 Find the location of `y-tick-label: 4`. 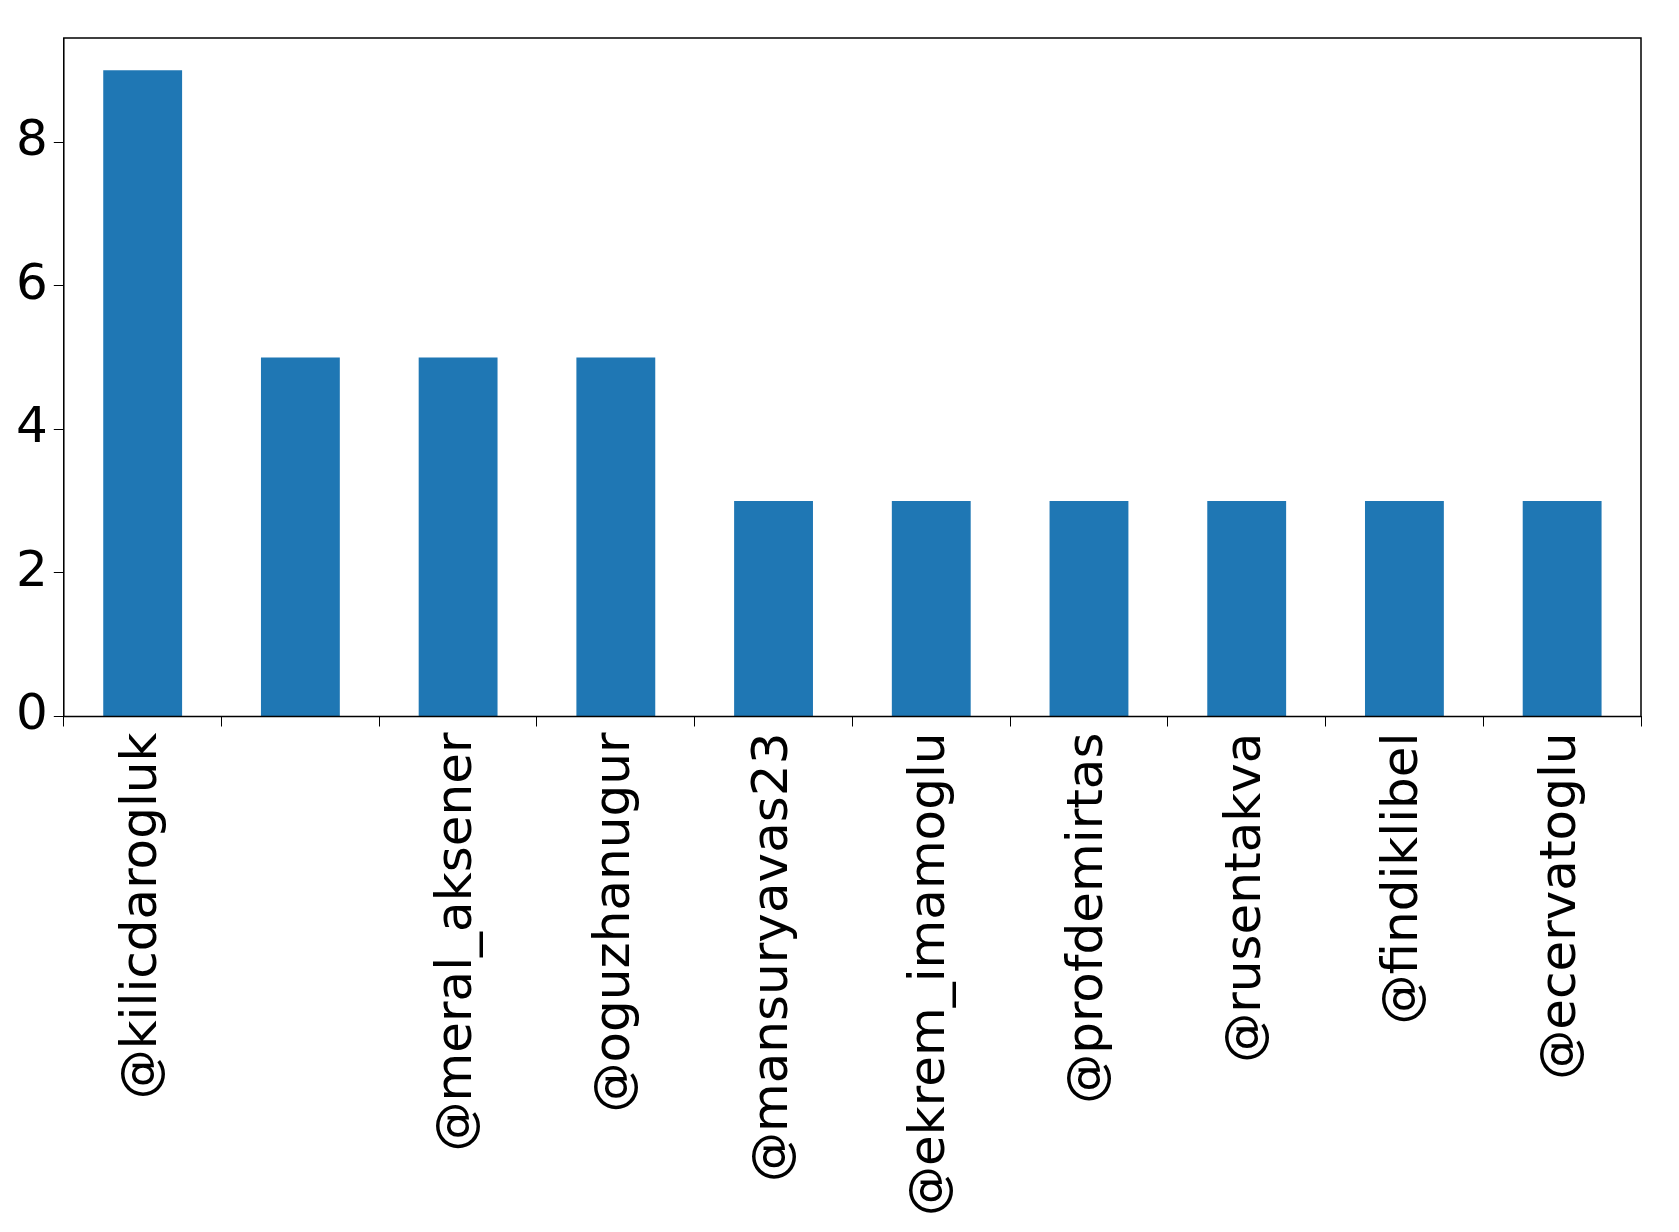

y-tick-label: 4 is located at coordinates (32, 425).